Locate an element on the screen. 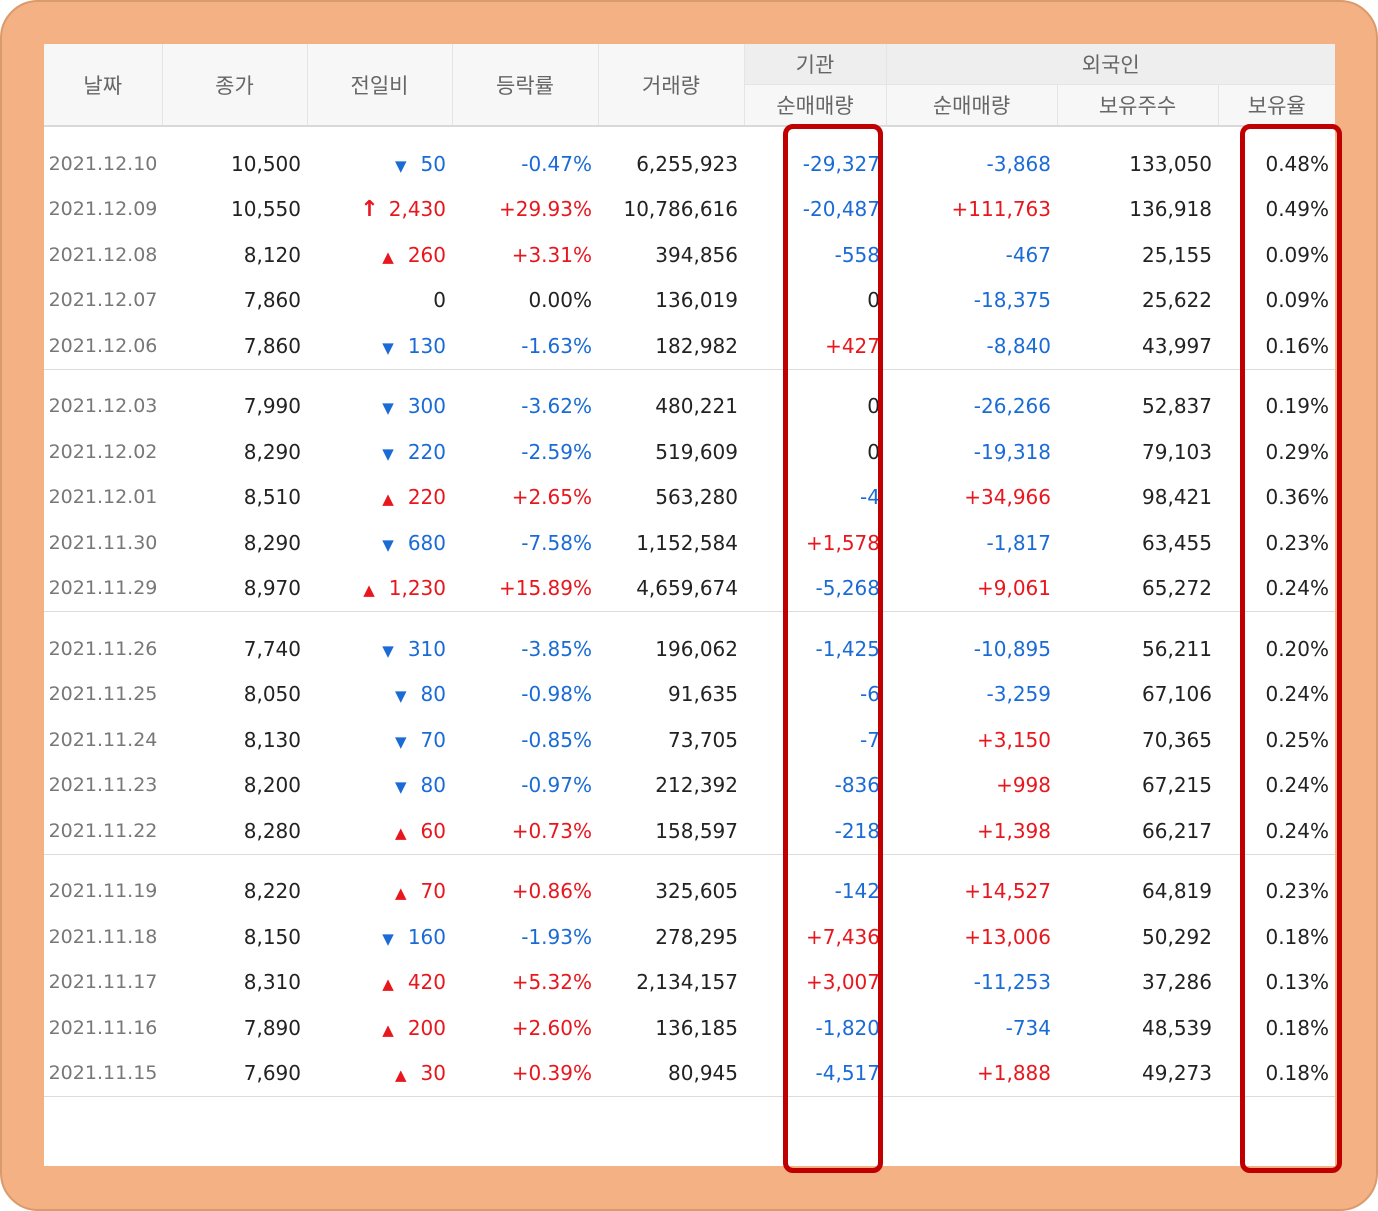 The image size is (1378, 1211). cell-date: 2021.11.23 is located at coordinates (103, 785).